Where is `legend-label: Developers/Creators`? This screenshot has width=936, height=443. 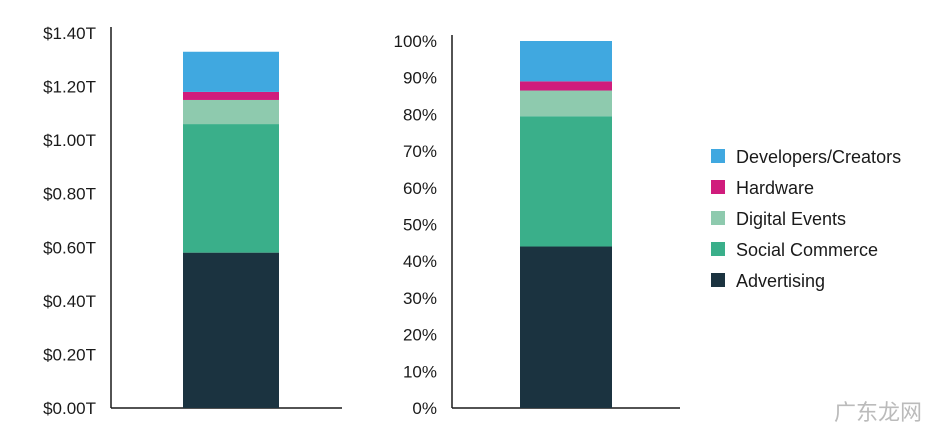
legend-label: Developers/Creators is located at coordinates (818, 157).